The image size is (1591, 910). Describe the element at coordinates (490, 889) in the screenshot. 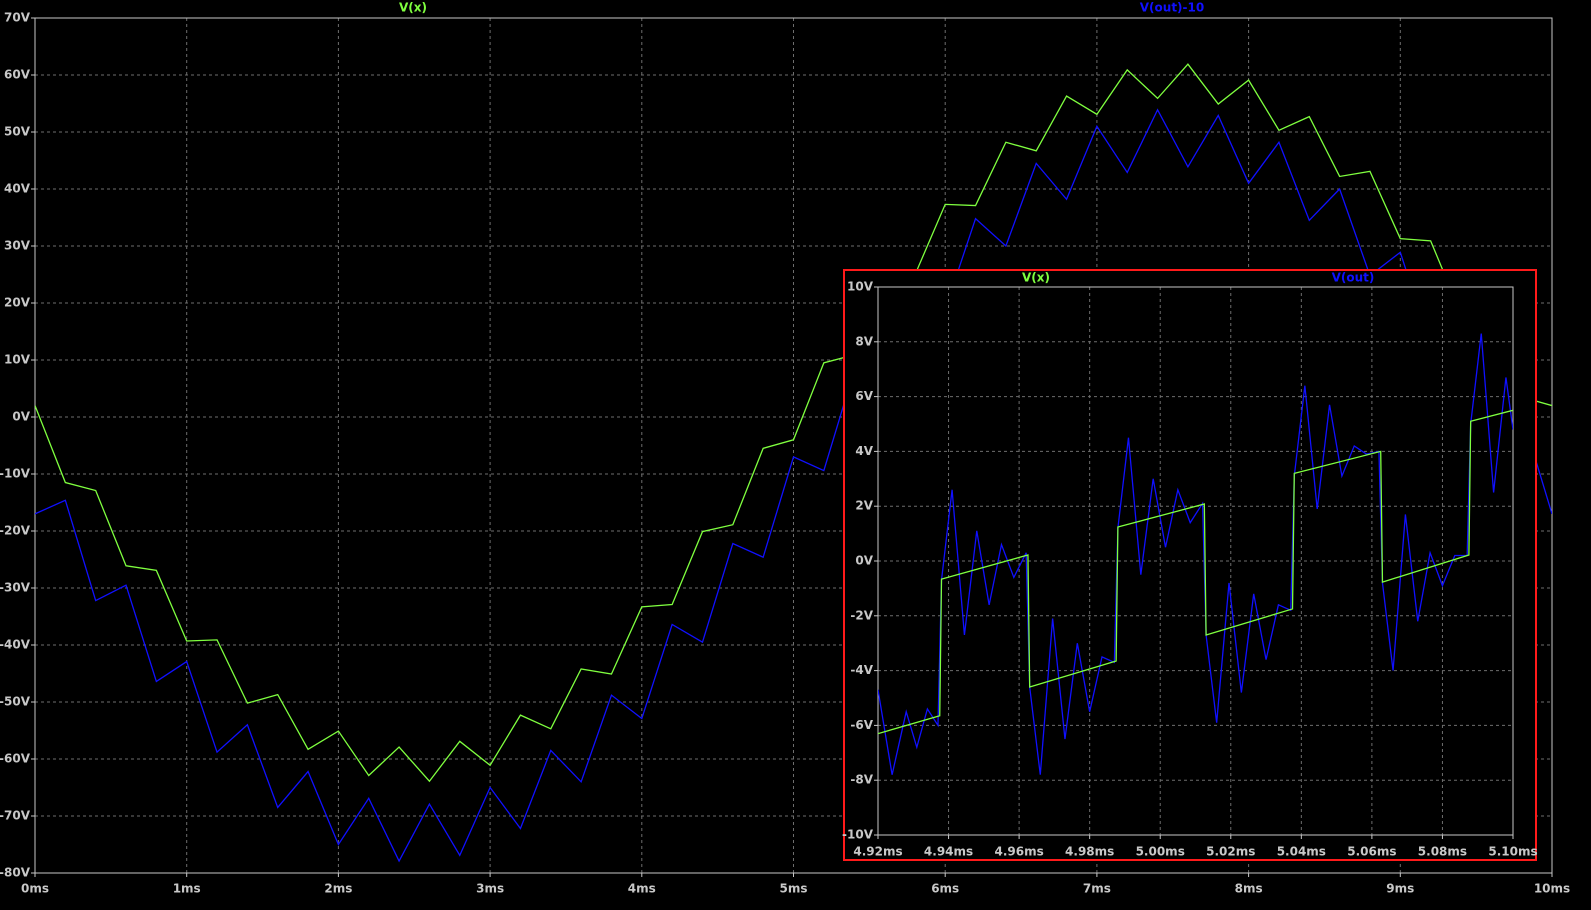

I see `x-tick-label: 3ms` at that location.